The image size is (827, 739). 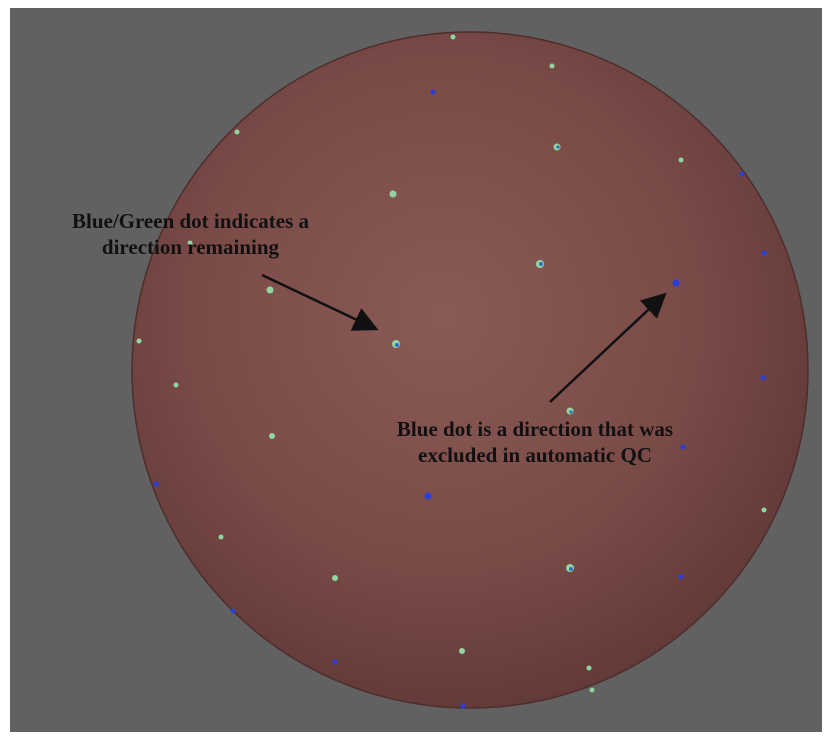 What do you see at coordinates (190, 221) in the screenshot?
I see `annotation-remaining-line1: Blue/Green dot indicates a` at bounding box center [190, 221].